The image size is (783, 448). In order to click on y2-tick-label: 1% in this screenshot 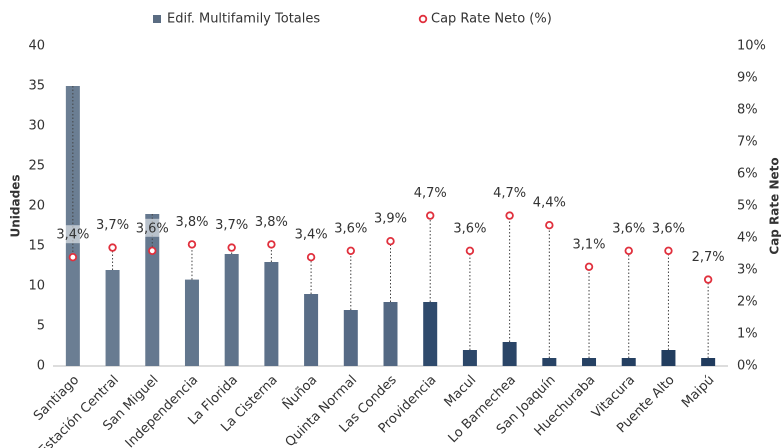, I will do `click(747, 334)`.